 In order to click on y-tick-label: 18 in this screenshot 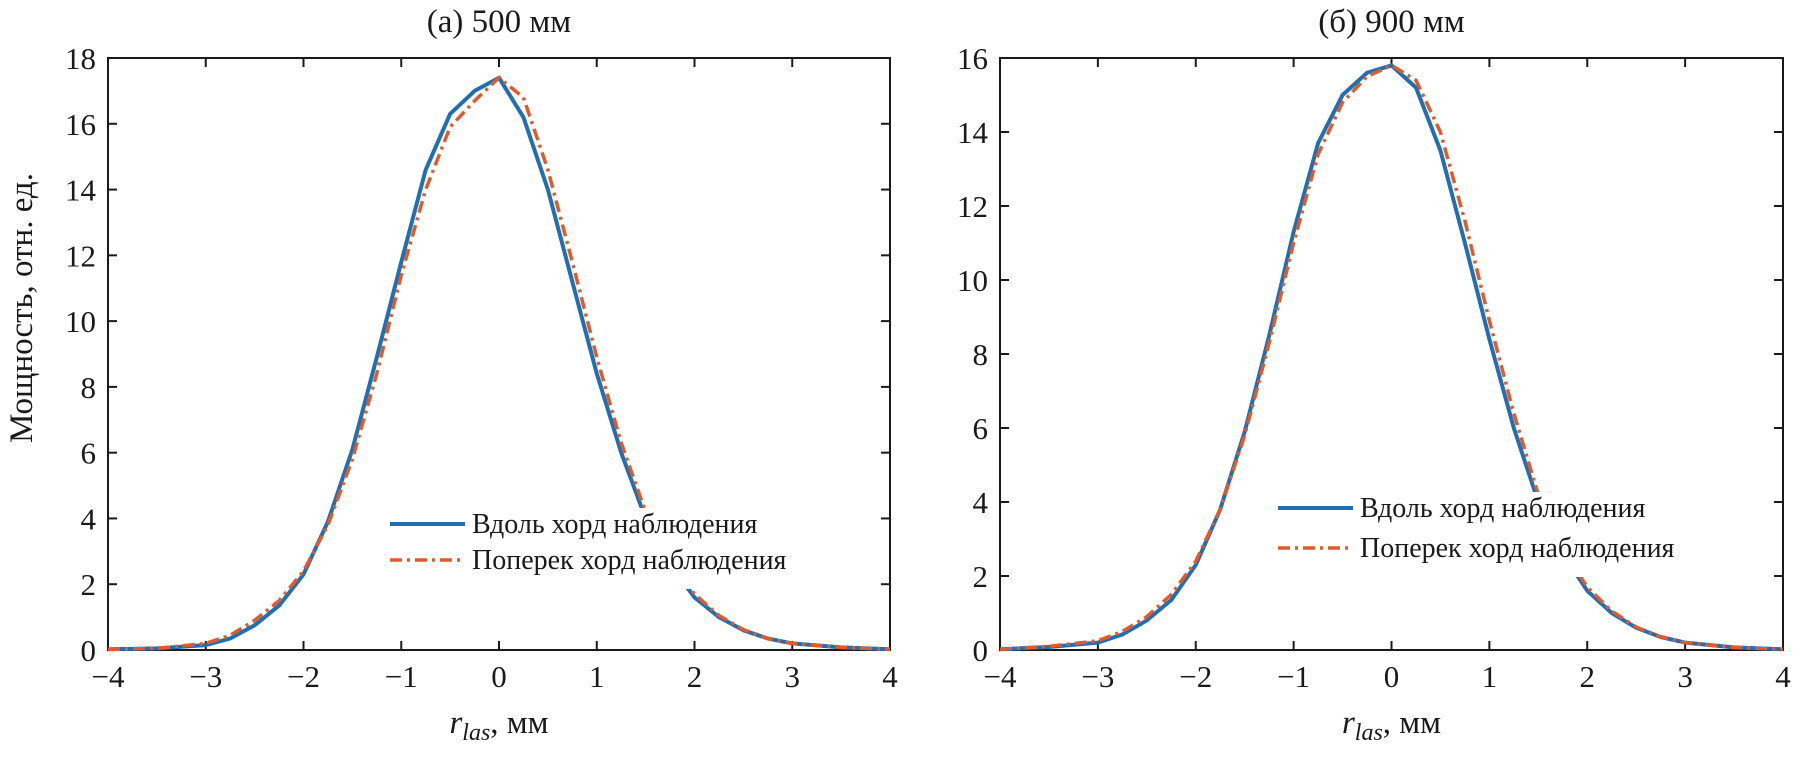, I will do `click(80, 58)`.